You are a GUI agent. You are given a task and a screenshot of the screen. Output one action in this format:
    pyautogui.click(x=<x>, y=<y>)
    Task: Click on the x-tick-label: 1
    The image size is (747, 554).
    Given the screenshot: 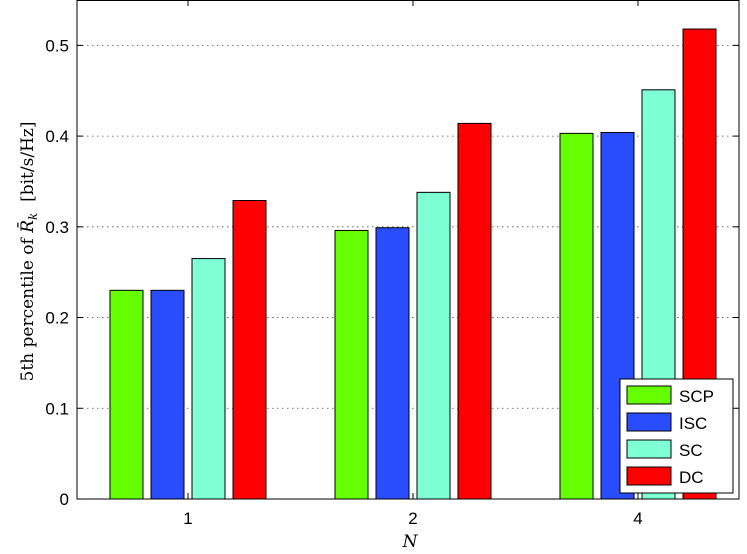 What is the action you would take?
    pyautogui.click(x=187, y=518)
    